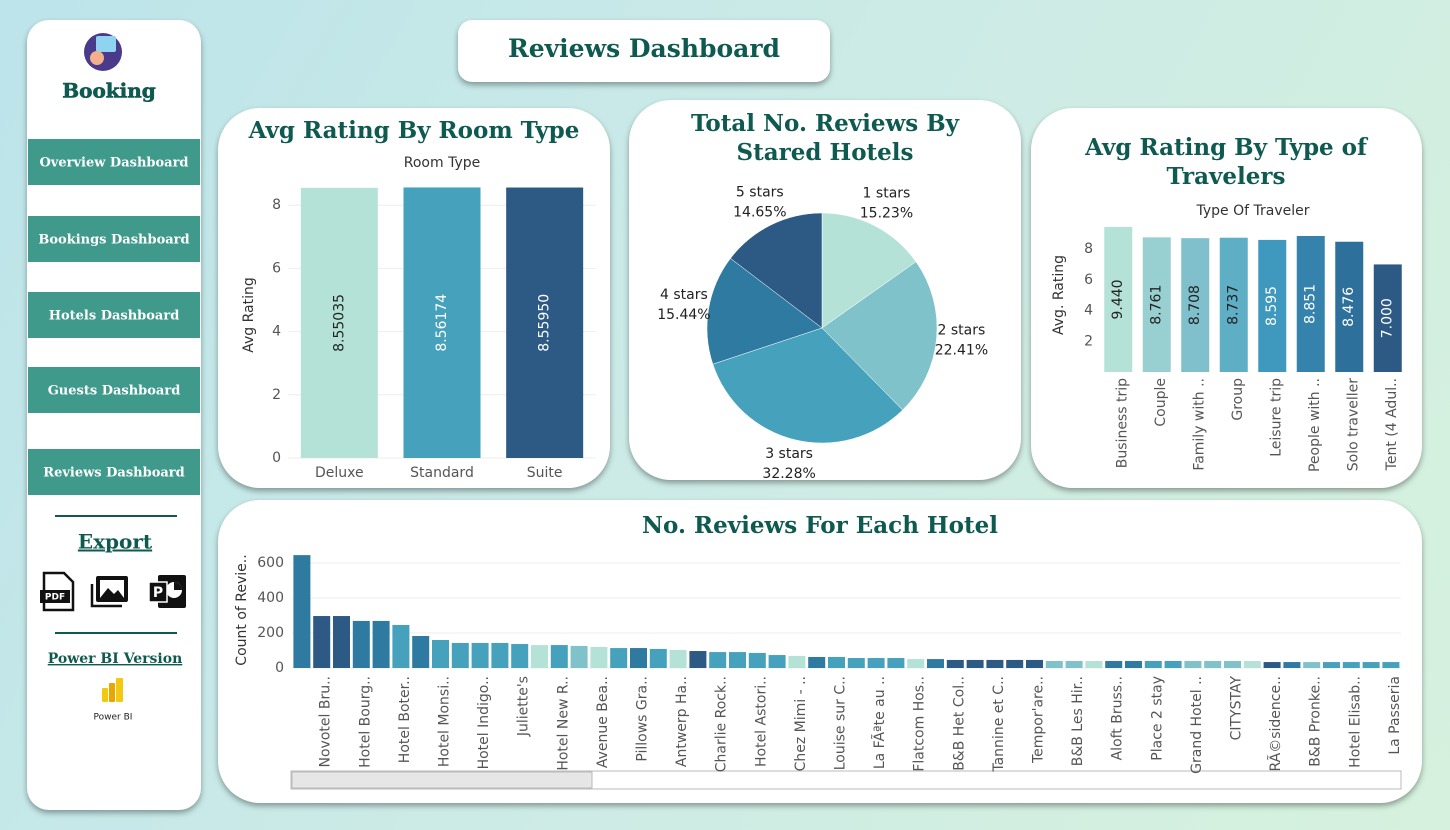 Image resolution: width=1450 pixels, height=830 pixels. I want to click on nav-button: Reviews Dashboard, so click(114, 472).